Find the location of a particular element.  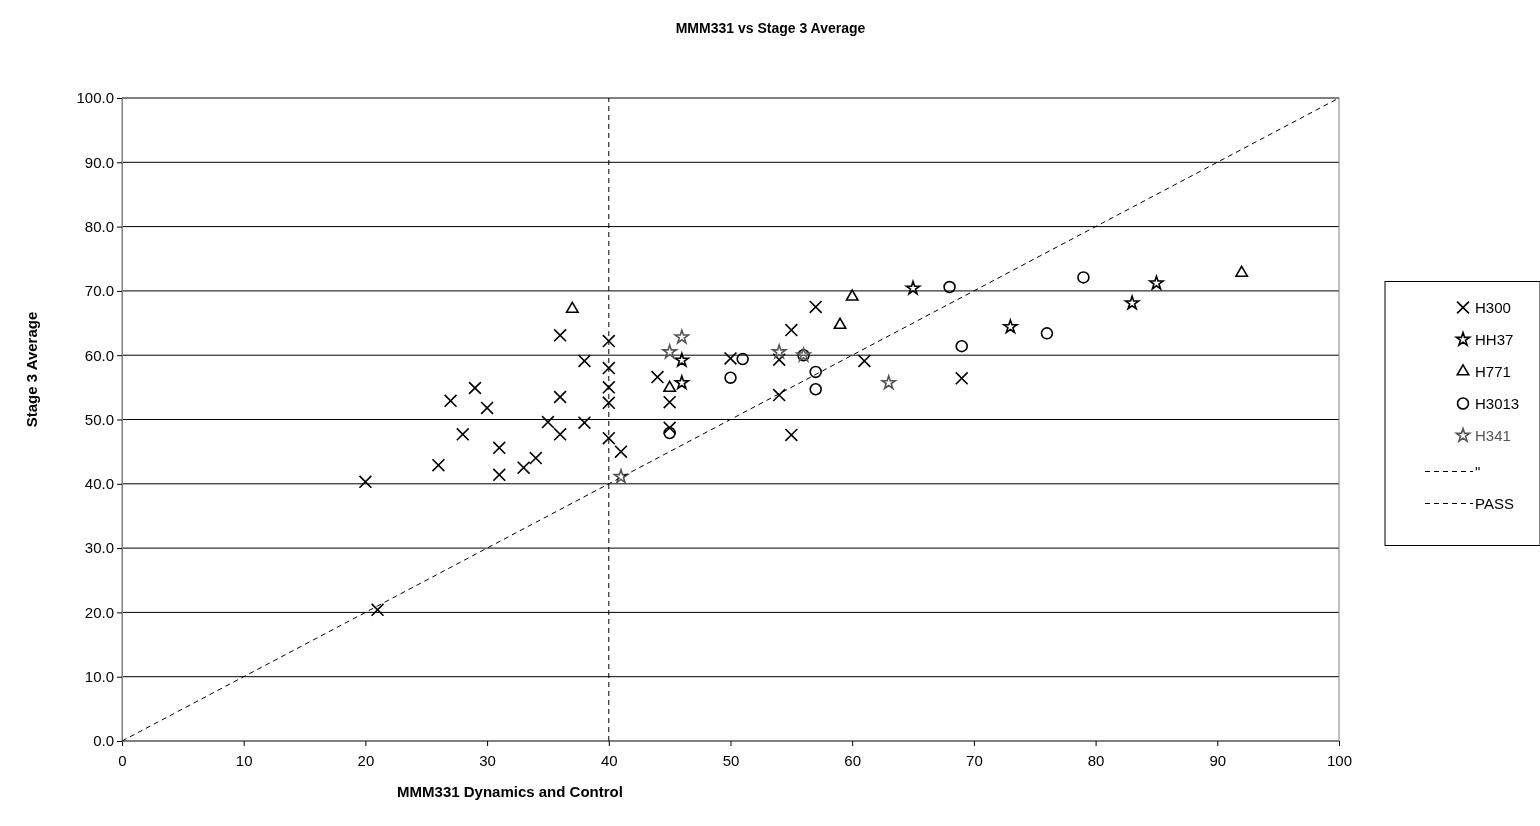

legend-label: " is located at coordinates (1478, 471).